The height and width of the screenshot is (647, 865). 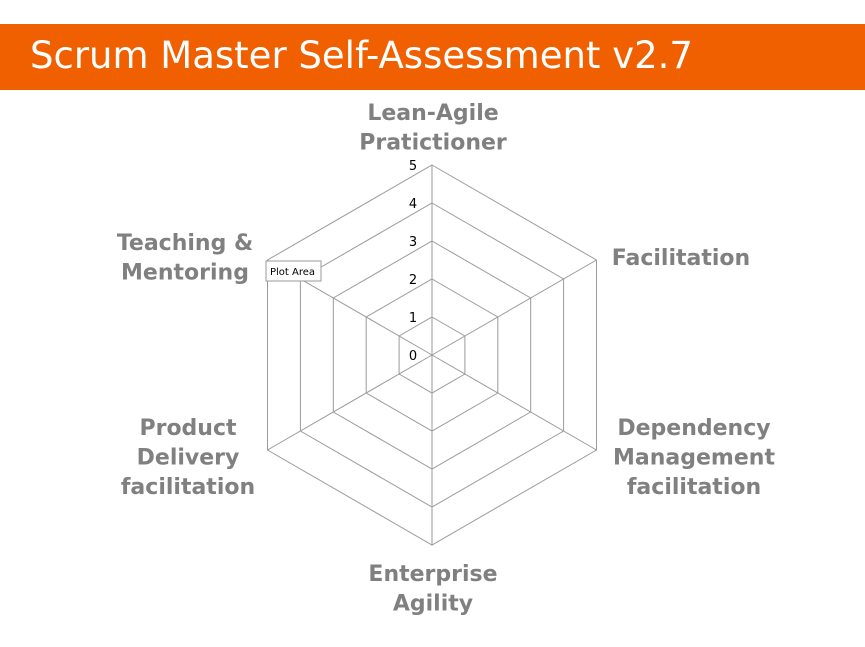 I want to click on category-label-2: Facilitation, so click(x=681, y=258).